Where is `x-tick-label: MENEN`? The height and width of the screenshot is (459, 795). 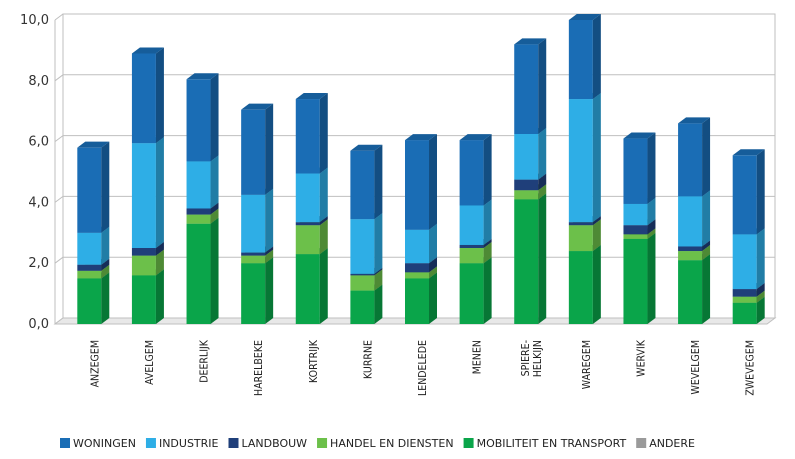 x-tick-label: MENEN is located at coordinates (478, 357).